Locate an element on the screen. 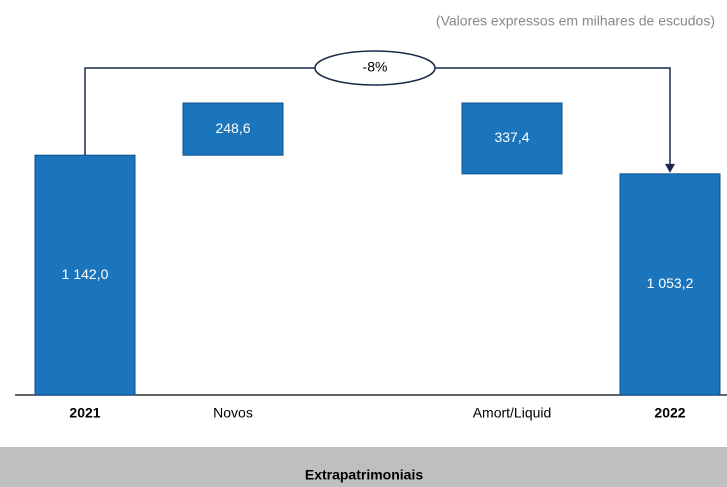 This screenshot has height=487, width=727. footer-band is located at coordinates (363, 467).